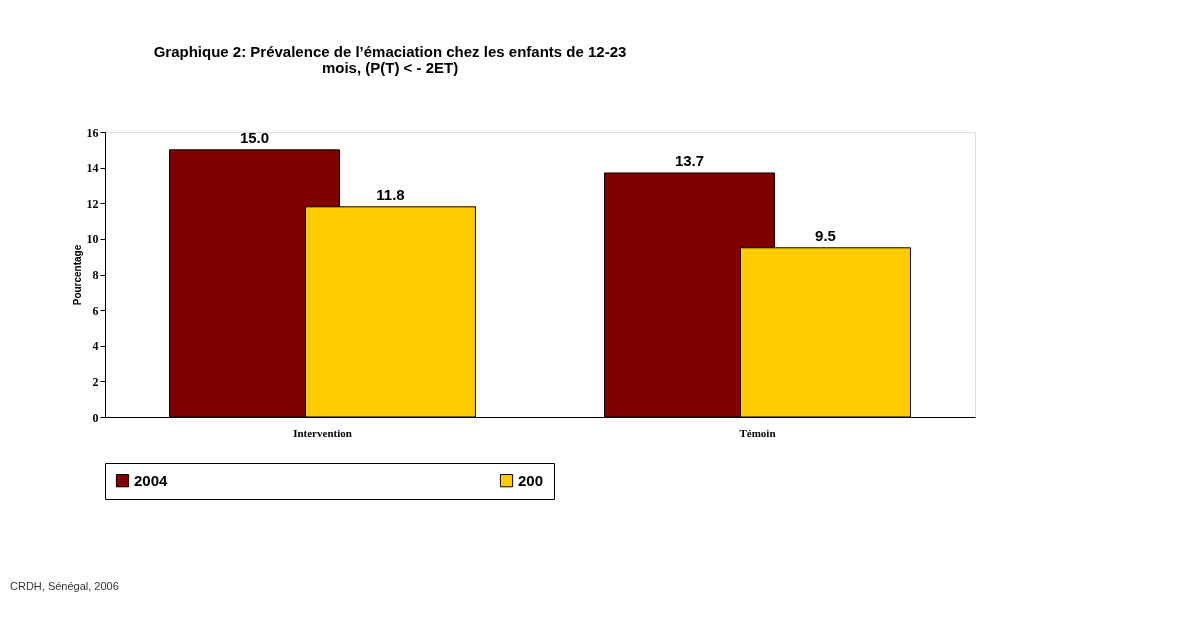 The height and width of the screenshot is (630, 1183). What do you see at coordinates (531, 480) in the screenshot?
I see `legend-label: 200` at bounding box center [531, 480].